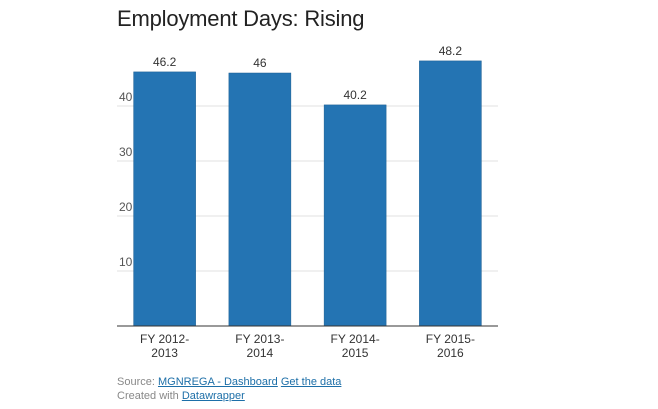  I want to click on x-tick-label: FY 2015-, so click(450, 339).